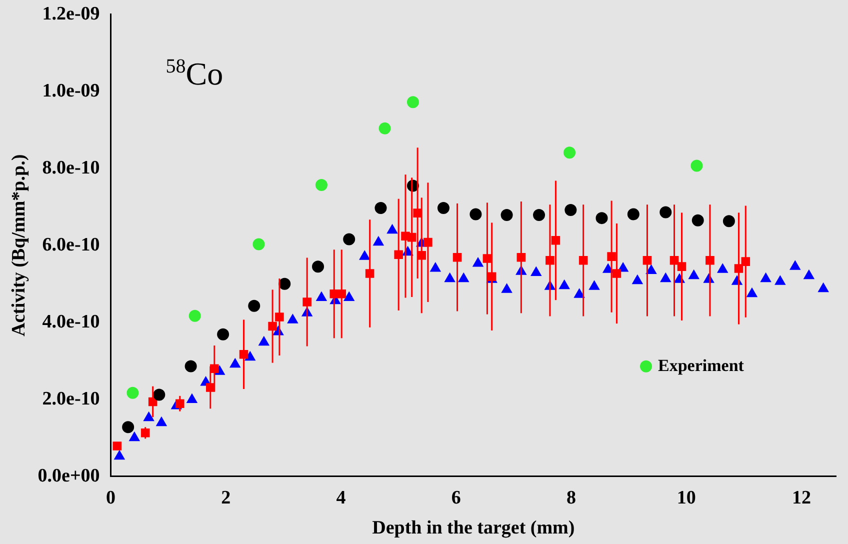 The width and height of the screenshot is (848, 544). I want to click on y-axis-title: Activity (Bq/mm*p.p.), so click(19, 245).